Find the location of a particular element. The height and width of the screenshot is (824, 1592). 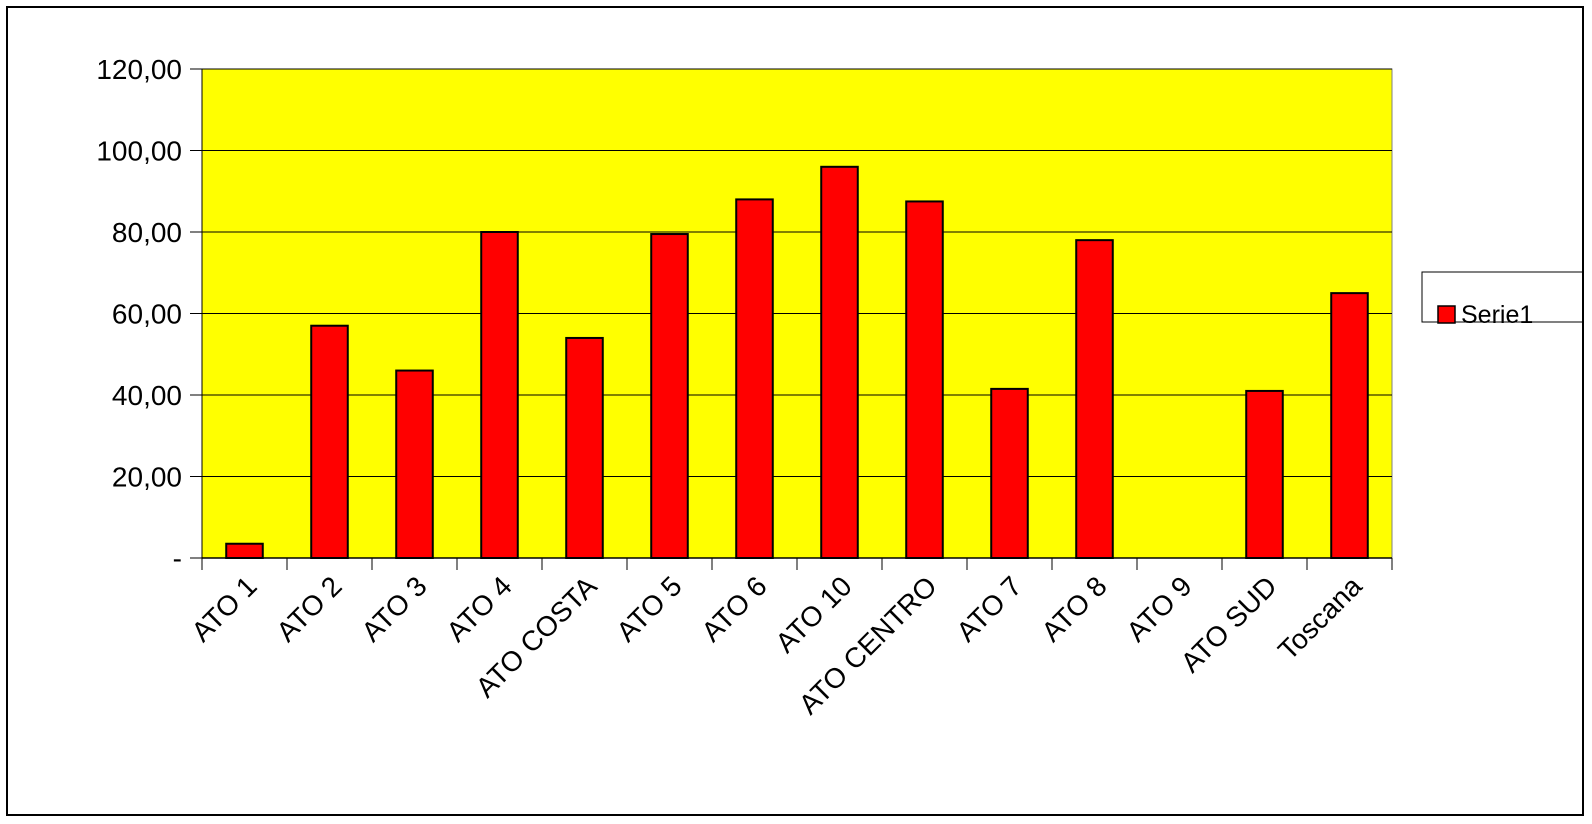

legend-swatch is located at coordinates (1446, 314).